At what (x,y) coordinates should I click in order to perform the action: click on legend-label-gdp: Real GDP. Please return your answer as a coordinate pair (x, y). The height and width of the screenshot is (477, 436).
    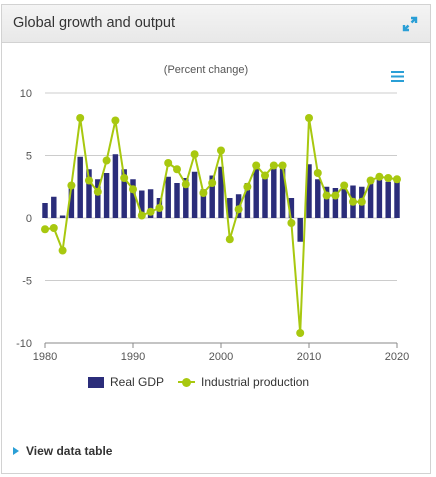
    Looking at the image, I should click on (137, 382).